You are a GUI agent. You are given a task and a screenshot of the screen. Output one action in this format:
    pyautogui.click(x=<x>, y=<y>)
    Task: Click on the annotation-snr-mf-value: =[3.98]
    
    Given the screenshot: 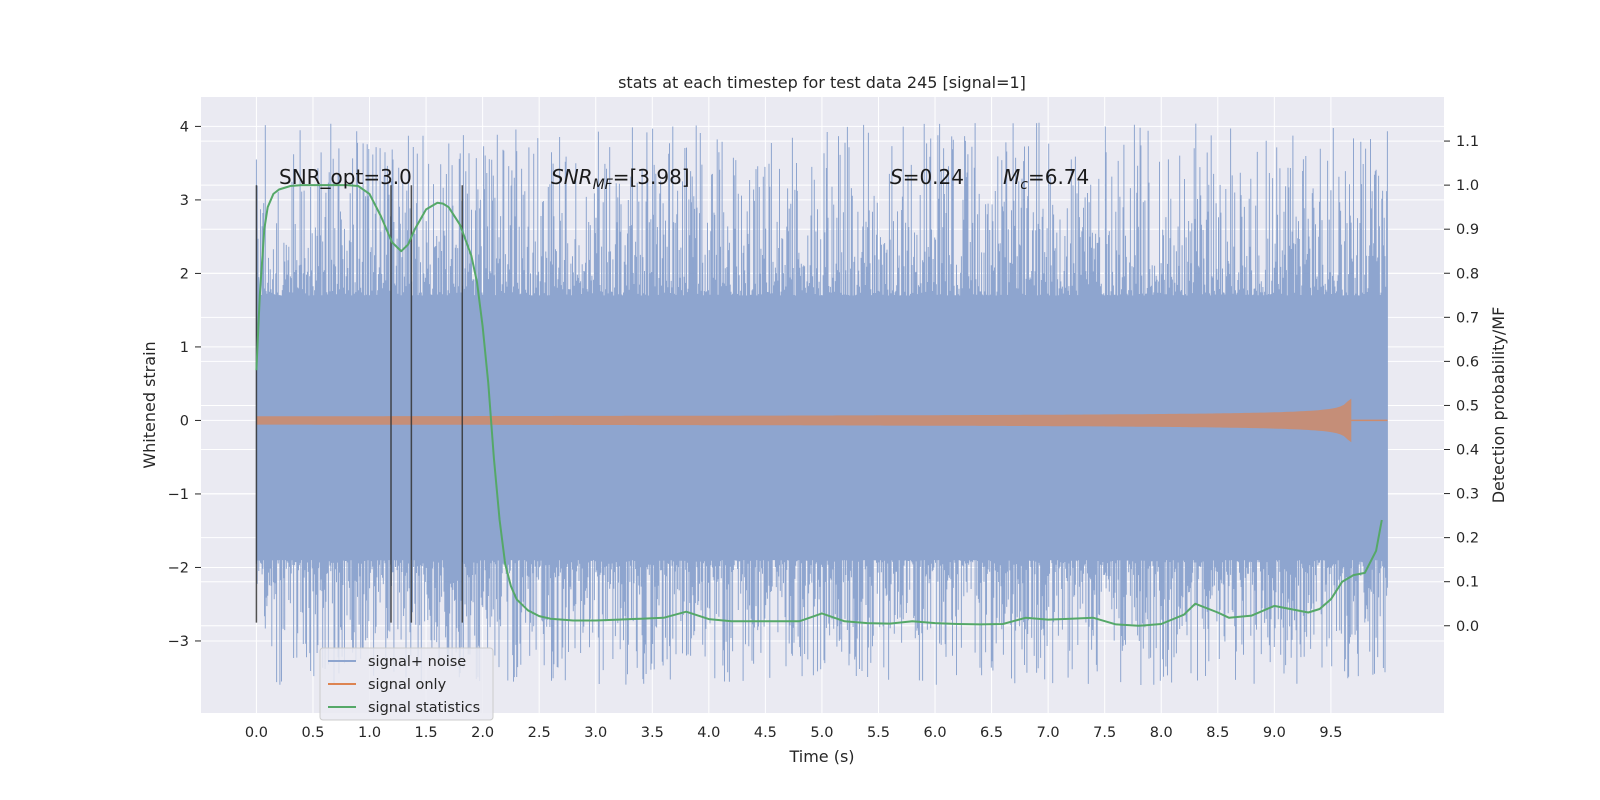 What is the action you would take?
    pyautogui.click(x=651, y=177)
    